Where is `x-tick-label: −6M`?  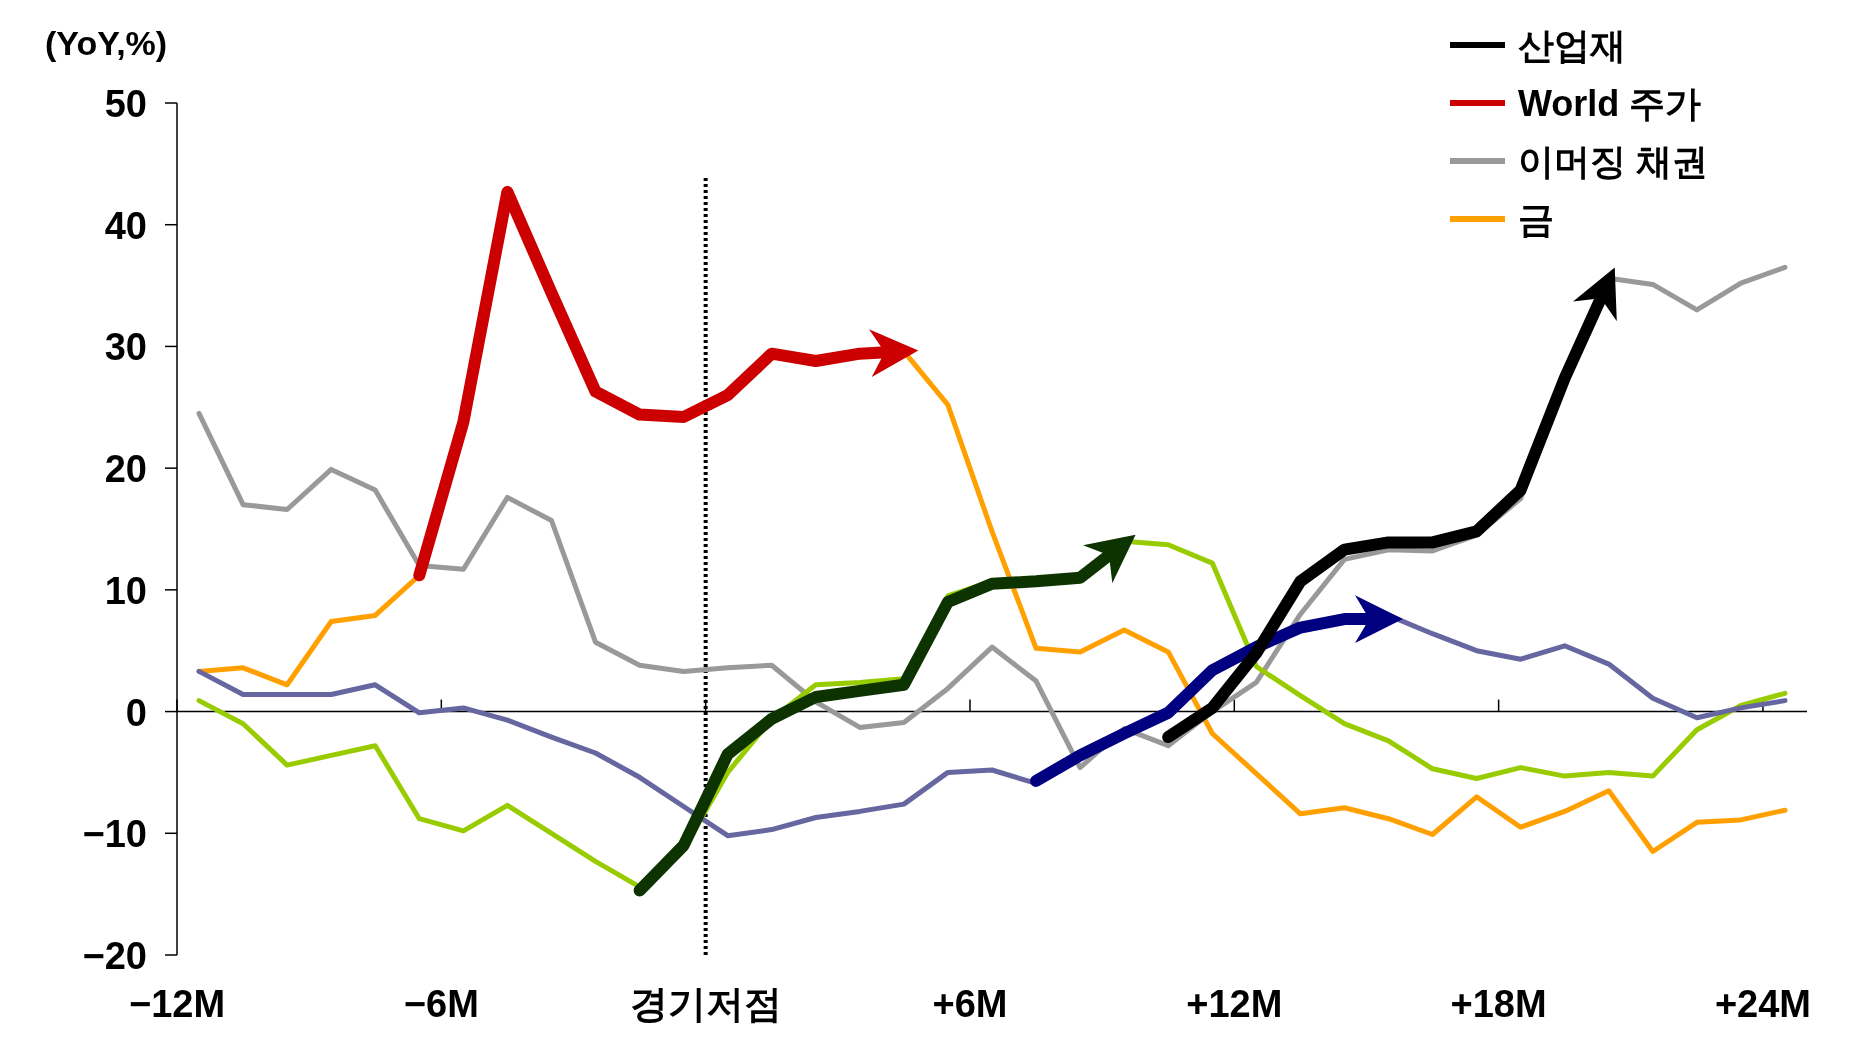 x-tick-label: −6M is located at coordinates (441, 1004).